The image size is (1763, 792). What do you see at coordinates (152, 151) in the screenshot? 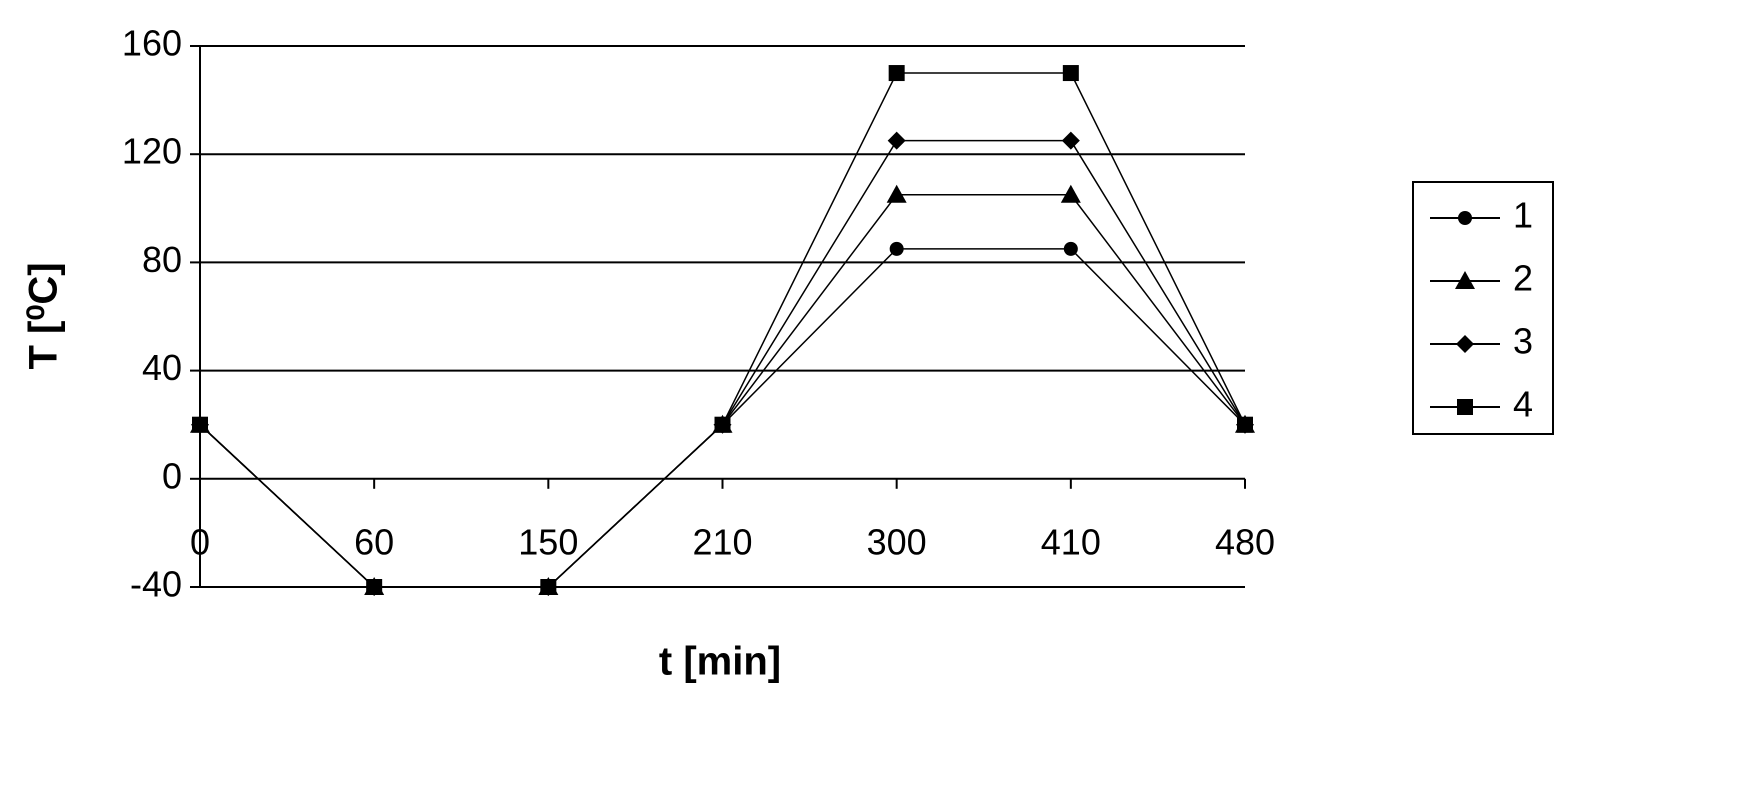
I see `y-tick-label: 120` at bounding box center [152, 151].